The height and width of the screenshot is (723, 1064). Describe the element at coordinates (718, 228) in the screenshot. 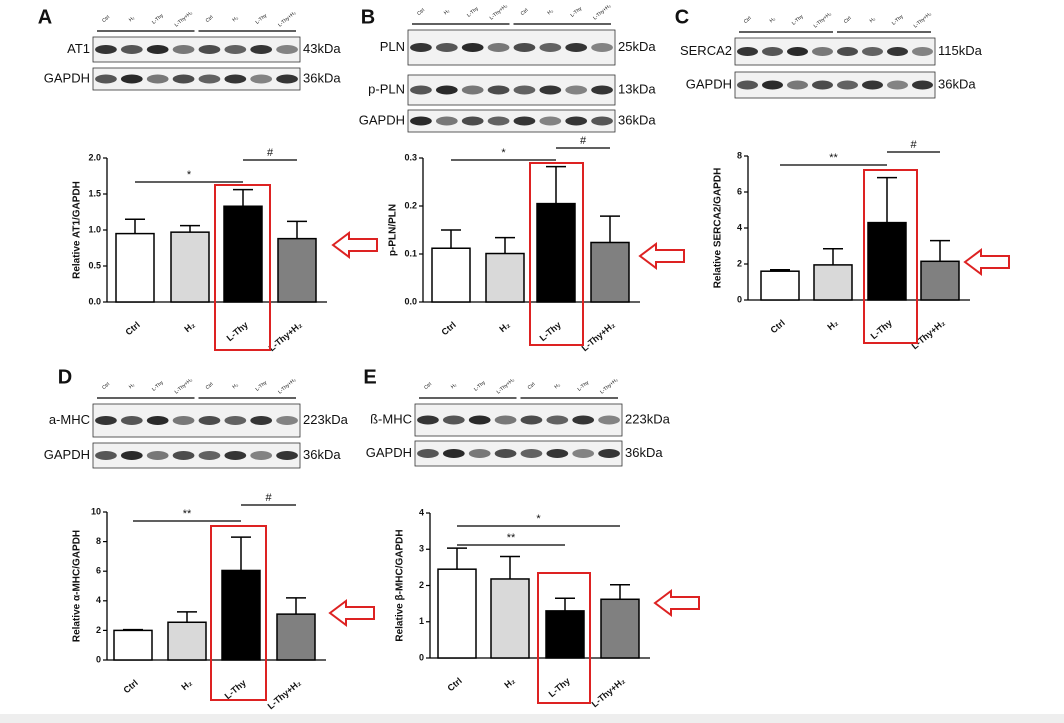

I see `y-axis-label: Relative SERCA2/GAPDH` at that location.